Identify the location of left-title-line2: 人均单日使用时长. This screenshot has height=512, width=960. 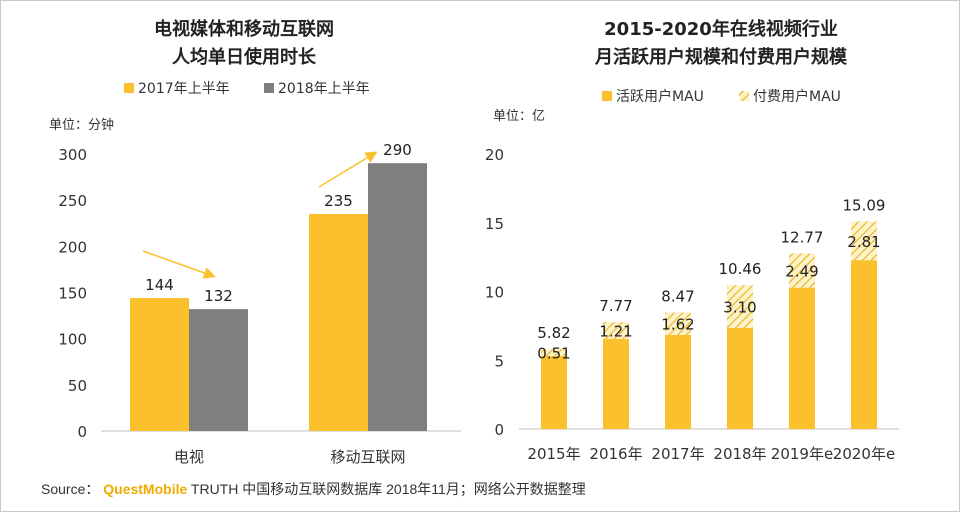
(244, 57).